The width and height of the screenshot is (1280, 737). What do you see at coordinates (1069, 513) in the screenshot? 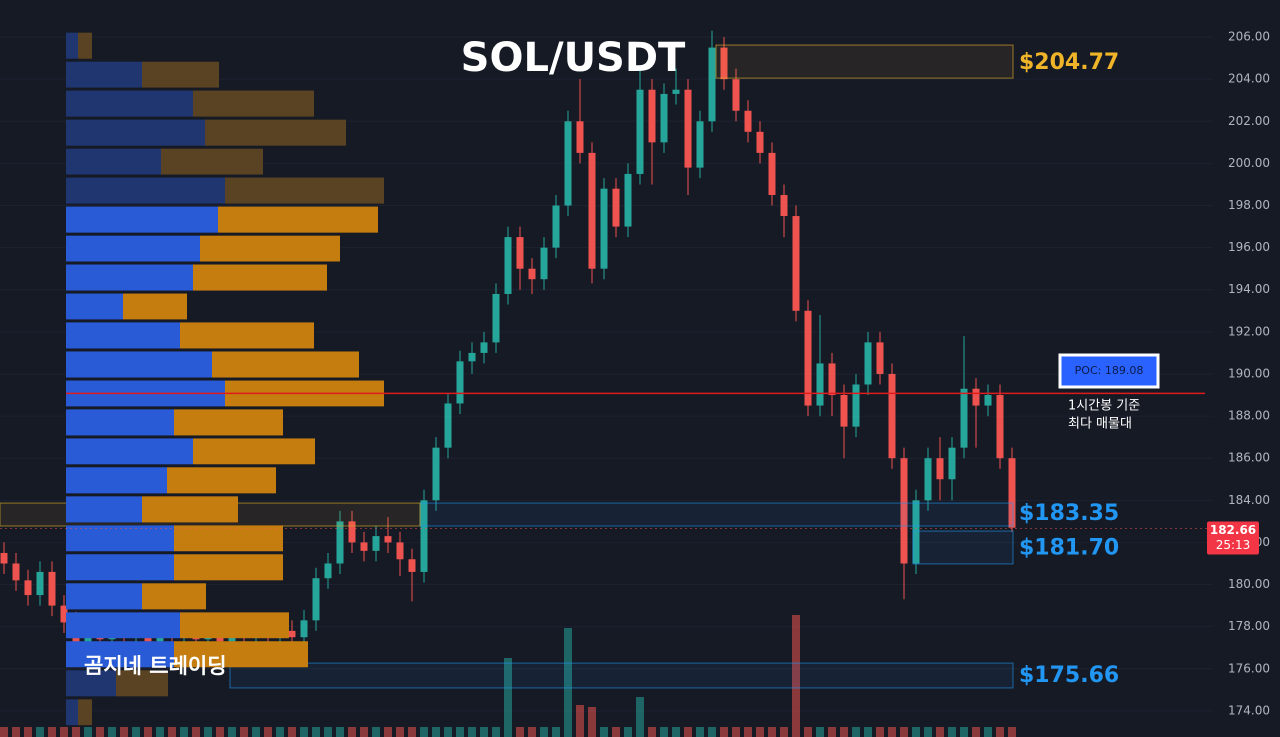
I see `zone-label: $183.35` at bounding box center [1069, 513].